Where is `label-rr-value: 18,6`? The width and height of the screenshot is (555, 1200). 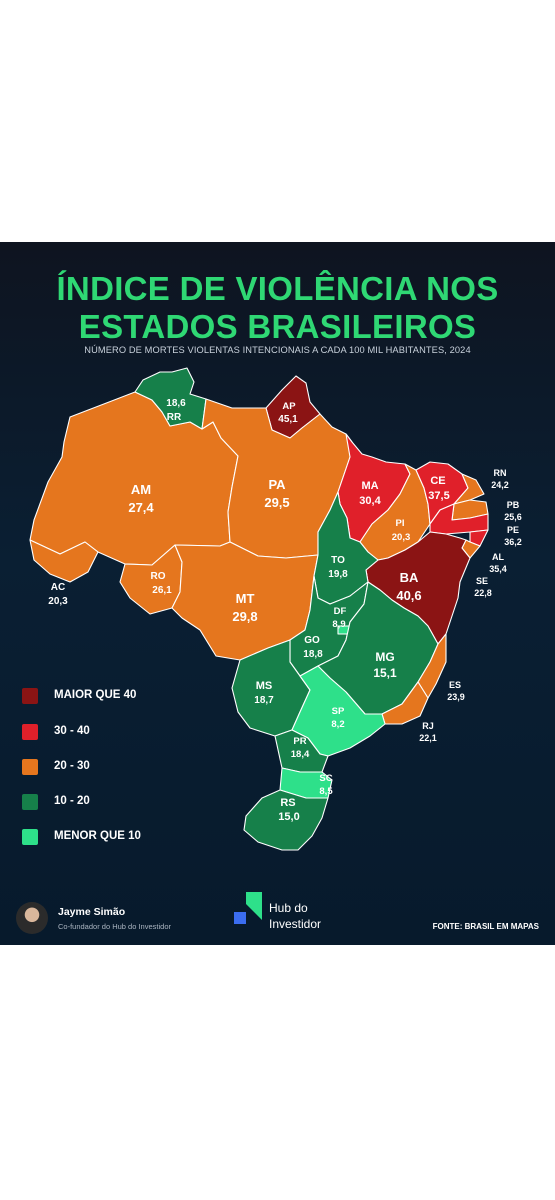
label-rr-value: 18,6 is located at coordinates (176, 403).